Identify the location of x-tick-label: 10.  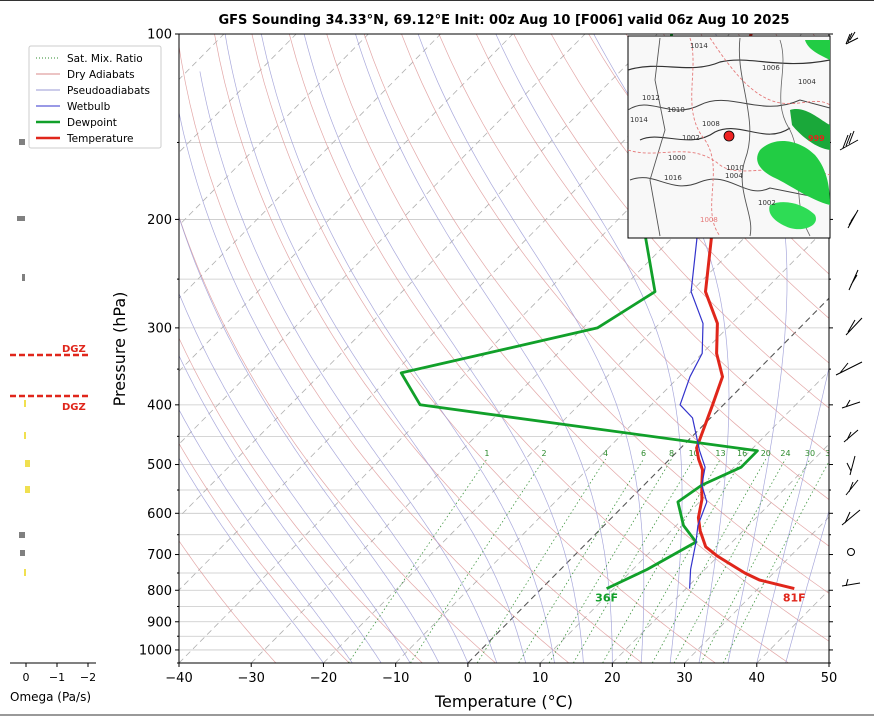
(540, 678).